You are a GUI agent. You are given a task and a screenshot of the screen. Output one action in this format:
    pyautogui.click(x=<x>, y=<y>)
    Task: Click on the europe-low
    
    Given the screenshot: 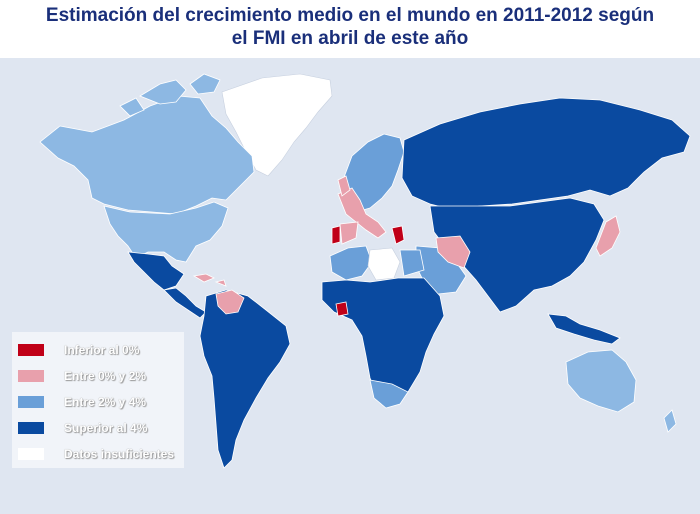 What is the action you would take?
    pyautogui.click(x=362, y=213)
    